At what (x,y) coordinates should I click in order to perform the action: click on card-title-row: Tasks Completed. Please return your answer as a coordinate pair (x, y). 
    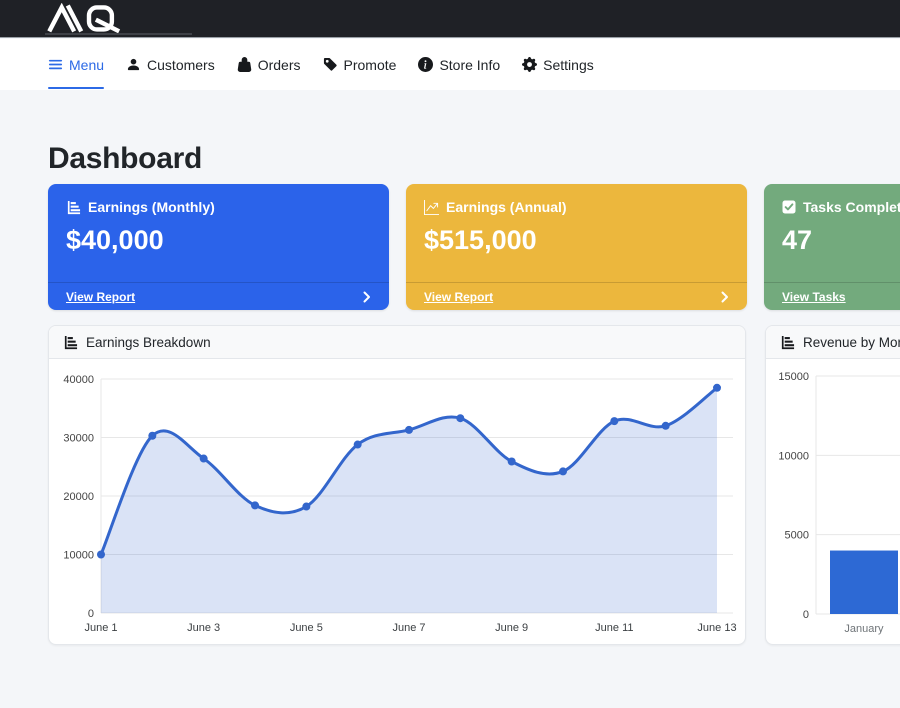
    Looking at the image, I should click on (832, 199).